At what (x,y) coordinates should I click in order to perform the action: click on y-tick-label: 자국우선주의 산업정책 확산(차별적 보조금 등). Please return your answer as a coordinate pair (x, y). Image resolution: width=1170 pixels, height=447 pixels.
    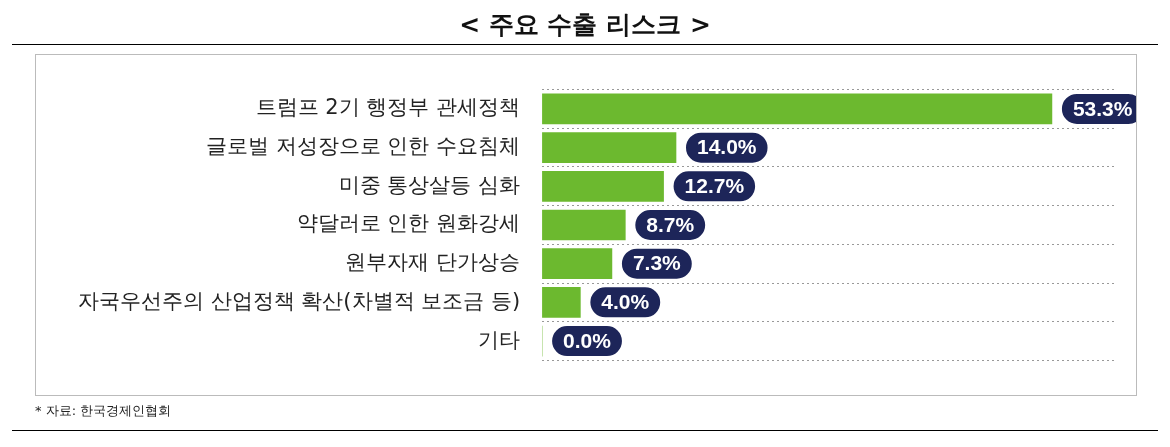
    Looking at the image, I should click on (299, 300).